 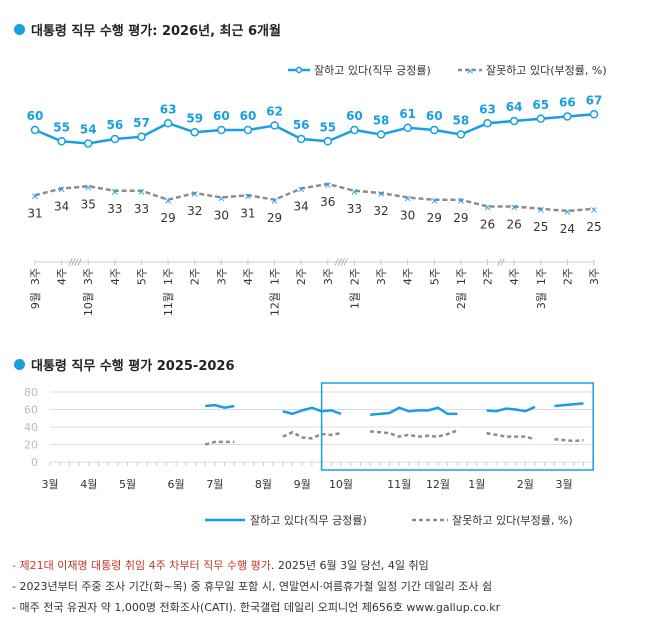 What do you see at coordinates (399, 484) in the screenshot?
I see `month-label: 11월` at bounding box center [399, 484].